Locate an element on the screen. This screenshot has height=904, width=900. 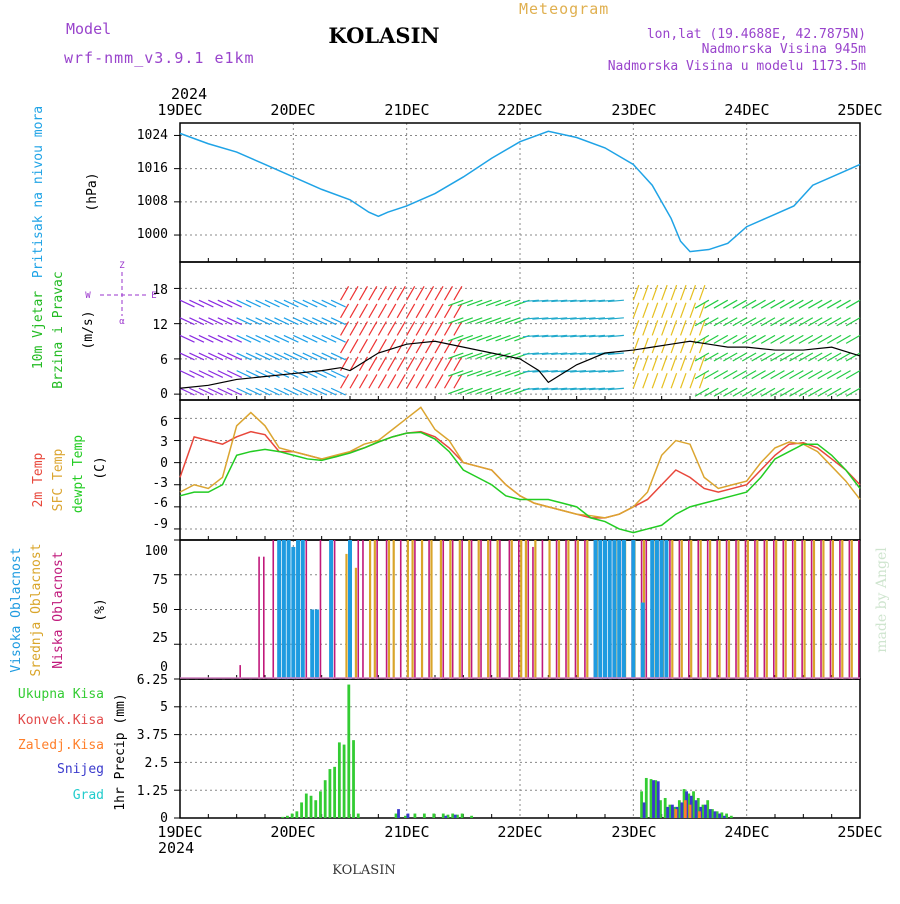
y-tick: 1008 is located at coordinates (152, 201).